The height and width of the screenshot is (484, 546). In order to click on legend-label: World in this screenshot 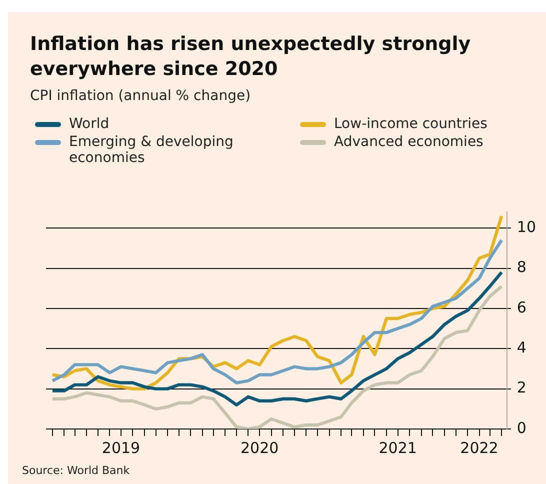, I will do `click(89, 124)`.